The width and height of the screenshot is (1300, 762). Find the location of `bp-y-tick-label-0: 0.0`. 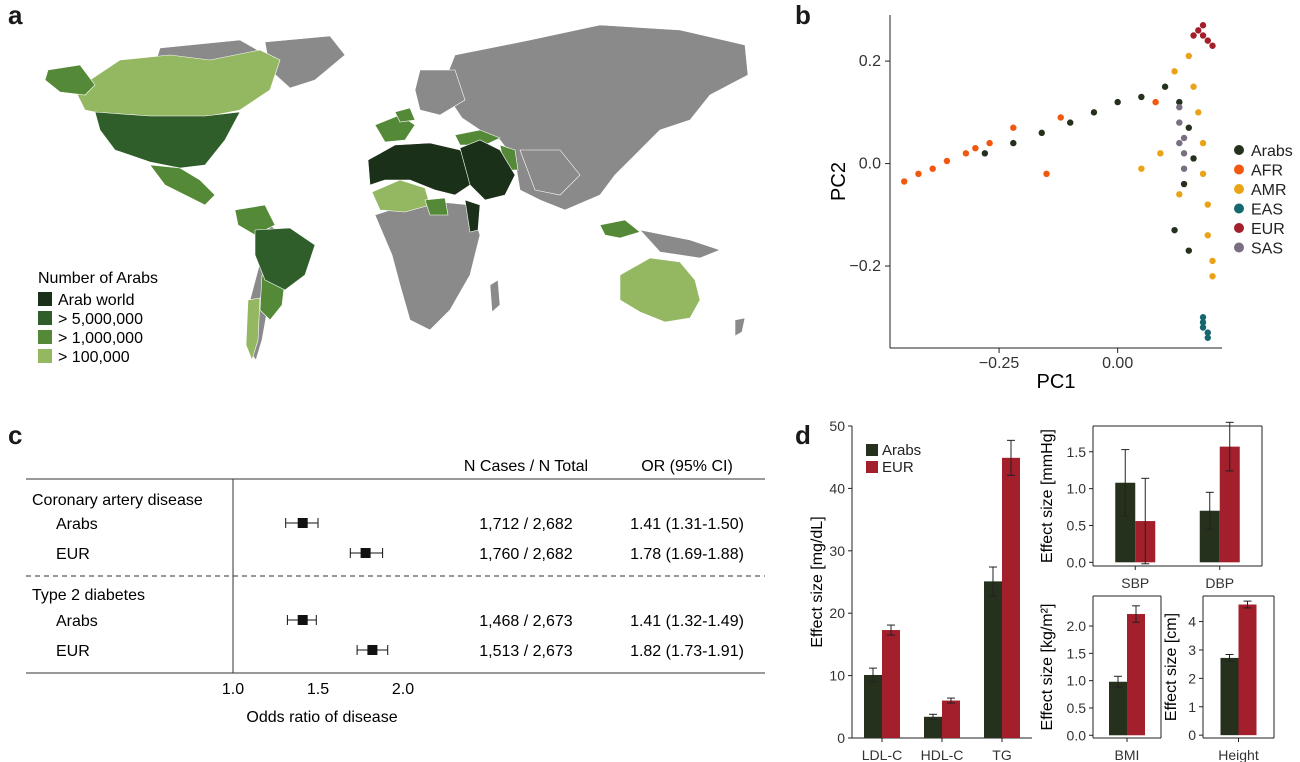

bp-y-tick-label-0: 0.0 is located at coordinates (1077, 562).